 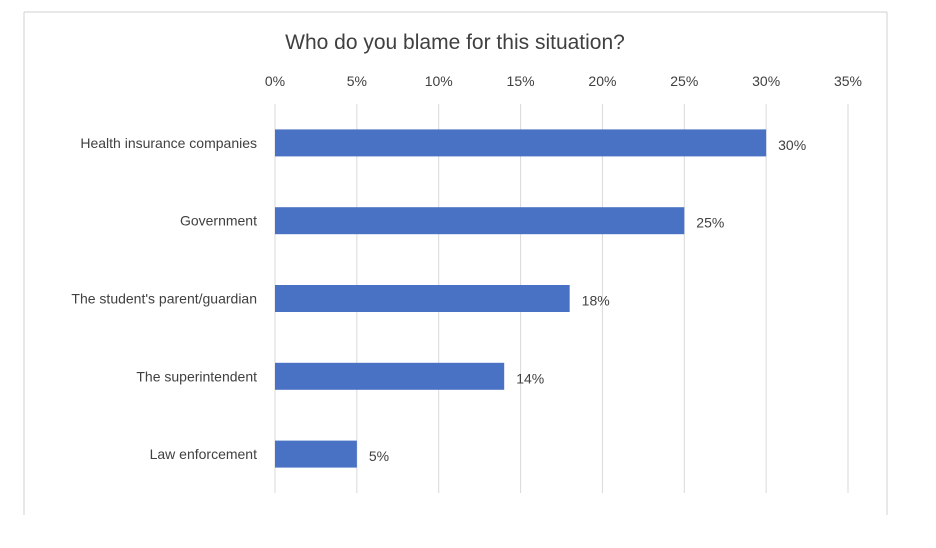 I want to click on category-label: The student's parent/guardian, so click(x=164, y=299).